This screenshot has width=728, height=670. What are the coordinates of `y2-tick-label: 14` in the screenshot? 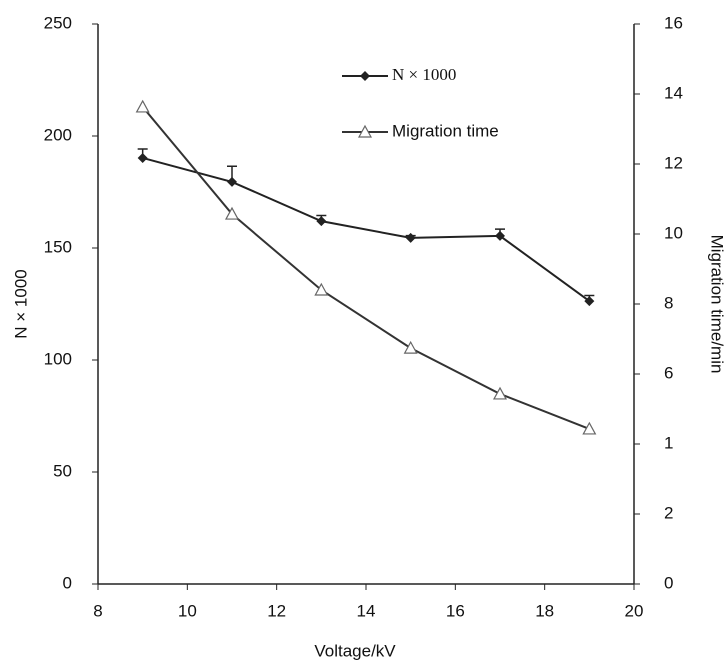 It's located at (673, 92).